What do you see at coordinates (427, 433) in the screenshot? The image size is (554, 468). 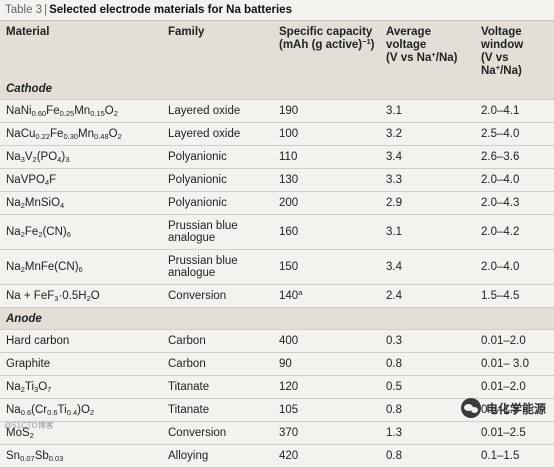 I see `cell-average-voltage: 1.3` at bounding box center [427, 433].